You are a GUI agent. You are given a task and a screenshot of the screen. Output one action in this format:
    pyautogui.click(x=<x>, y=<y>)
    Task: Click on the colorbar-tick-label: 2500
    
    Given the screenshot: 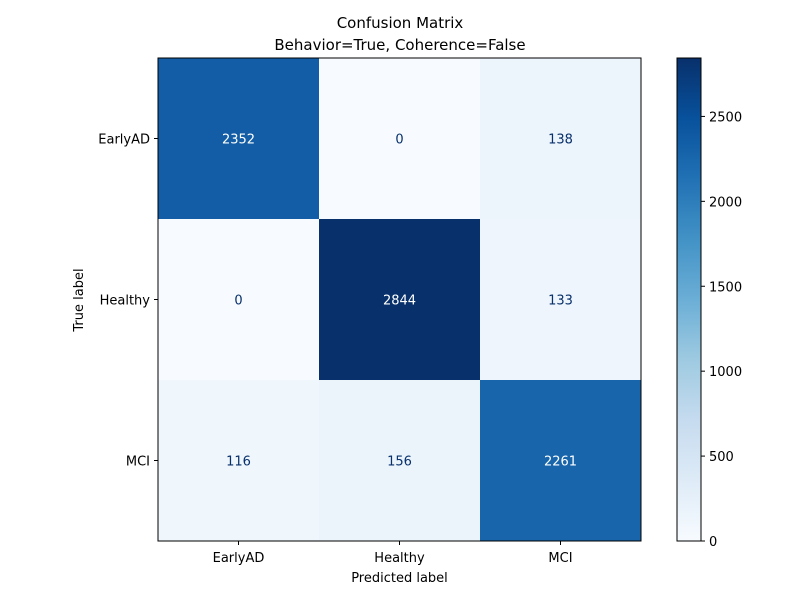 What is the action you would take?
    pyautogui.click(x=725, y=117)
    